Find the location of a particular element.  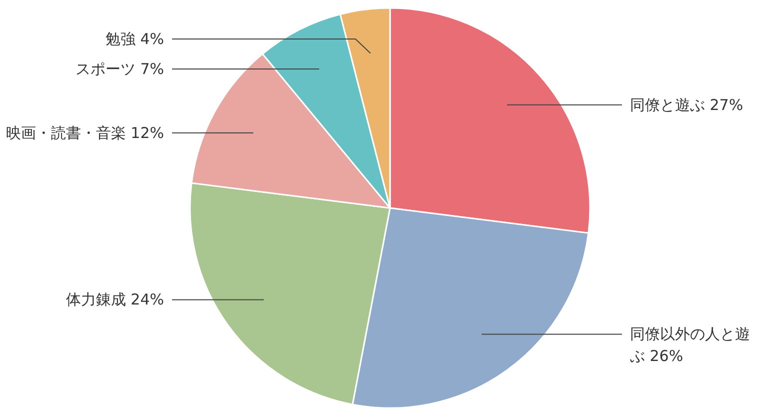

slice-label: 同僚以外の人と遊ぶ 26% is located at coordinates (690, 345).